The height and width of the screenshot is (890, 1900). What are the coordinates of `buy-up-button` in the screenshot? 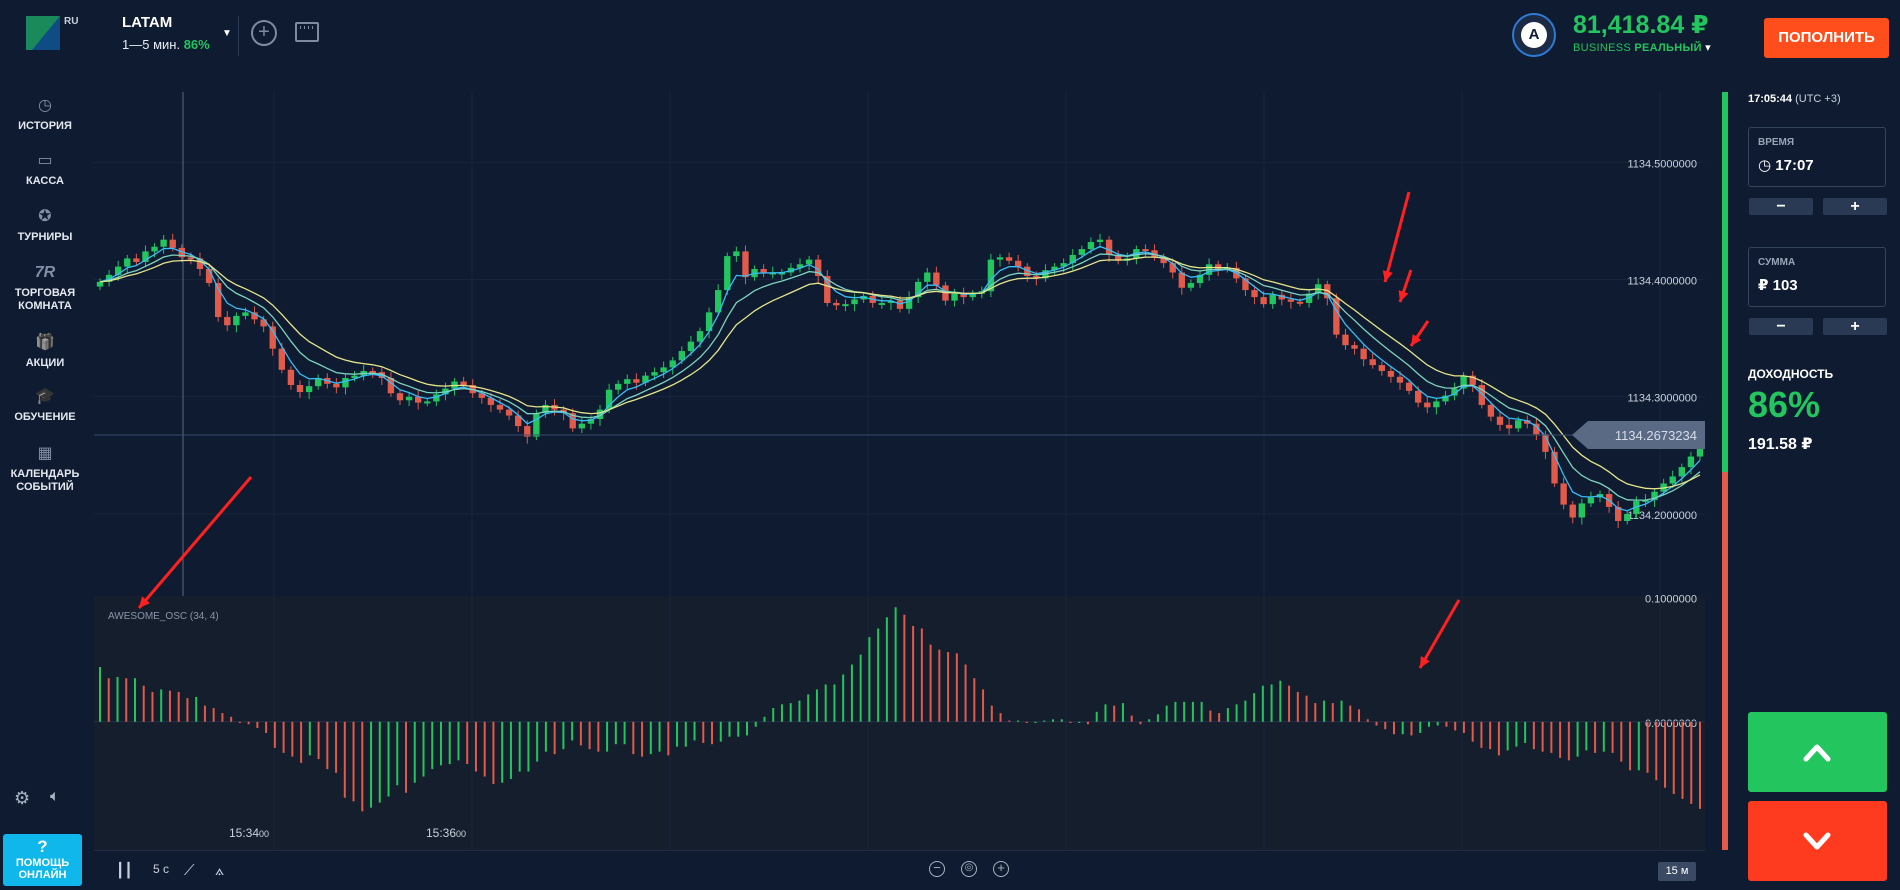 It's located at (1817, 752).